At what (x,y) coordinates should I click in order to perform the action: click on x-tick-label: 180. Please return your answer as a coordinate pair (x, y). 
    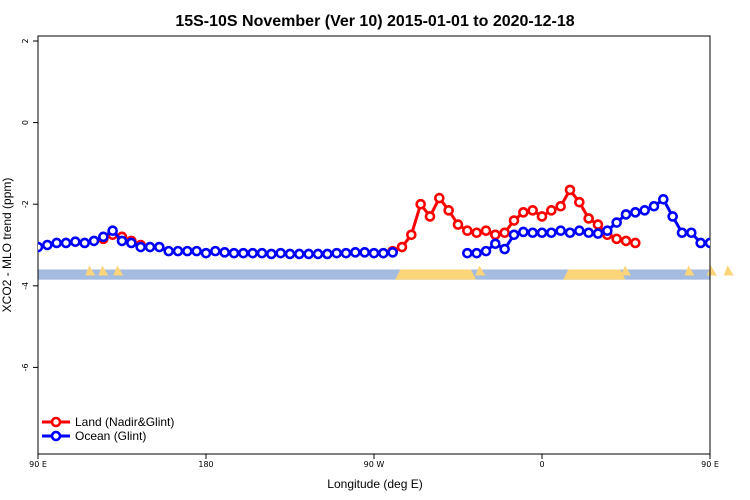
    Looking at the image, I should click on (205, 464).